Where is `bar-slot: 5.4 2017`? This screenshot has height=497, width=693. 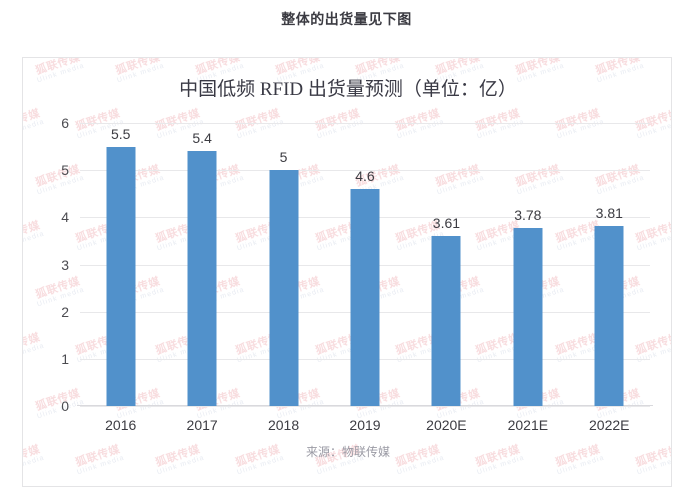
bar-slot: 5.4 2017 is located at coordinates (201, 278).